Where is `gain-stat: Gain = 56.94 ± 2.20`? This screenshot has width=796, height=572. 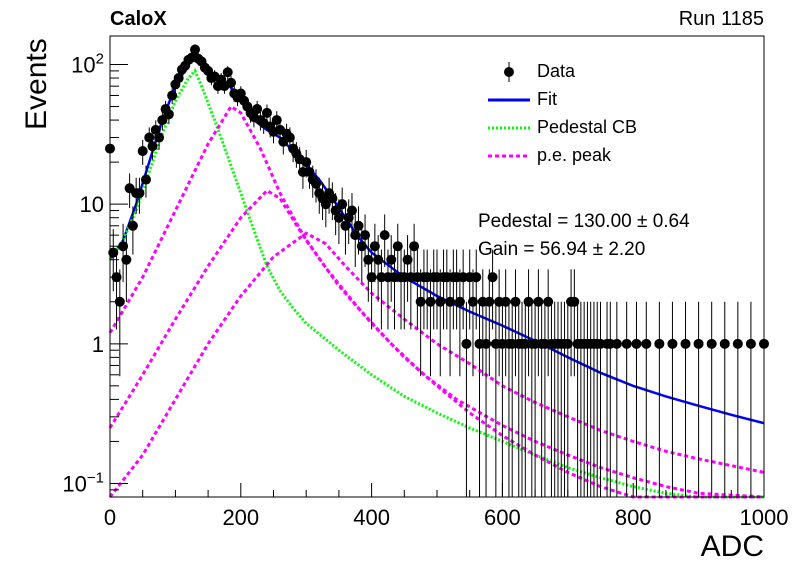 gain-stat: Gain = 56.94 ± 2.20 is located at coordinates (562, 249).